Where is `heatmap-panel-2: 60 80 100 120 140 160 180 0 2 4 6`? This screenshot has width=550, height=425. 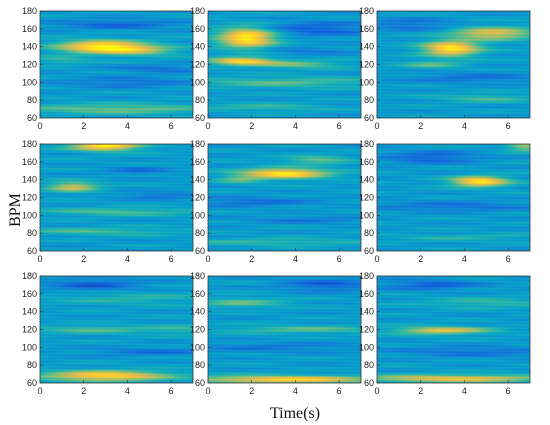 heatmap-panel-2: 60 80 100 120 140 160 180 0 2 4 6 is located at coordinates (276, 68).